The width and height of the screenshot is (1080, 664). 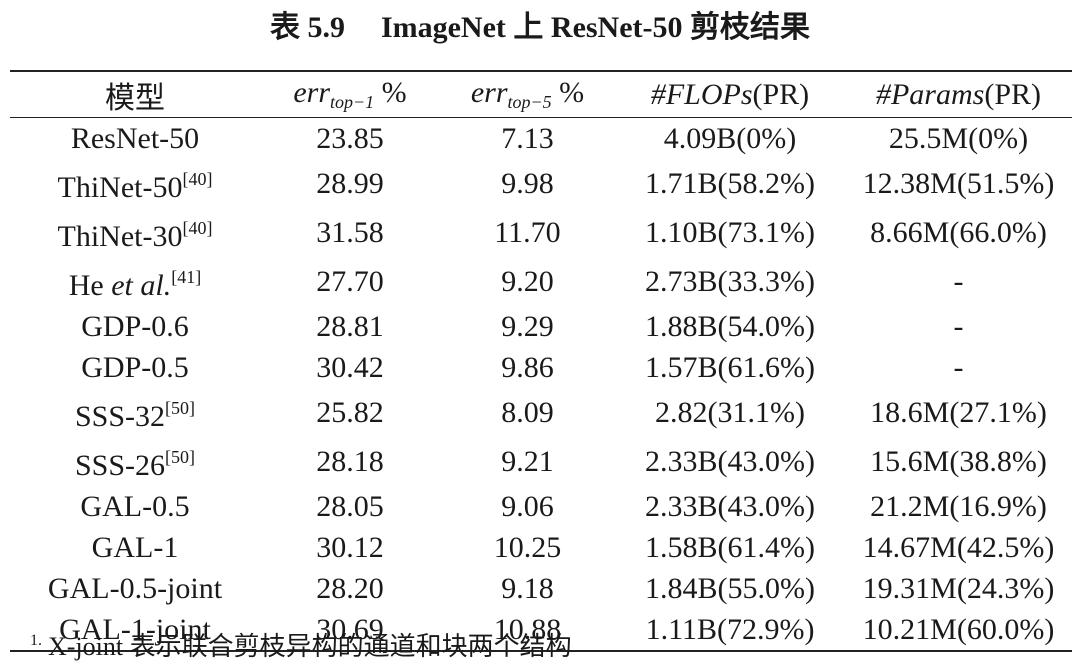 I want to click on text-segment: #Params, so click(x=930, y=94).